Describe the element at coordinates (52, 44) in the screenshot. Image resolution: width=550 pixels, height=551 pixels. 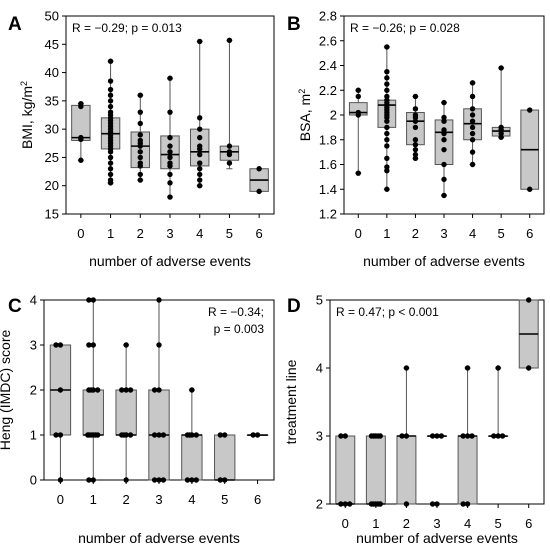
I see `y-tick-label: 45` at that location.